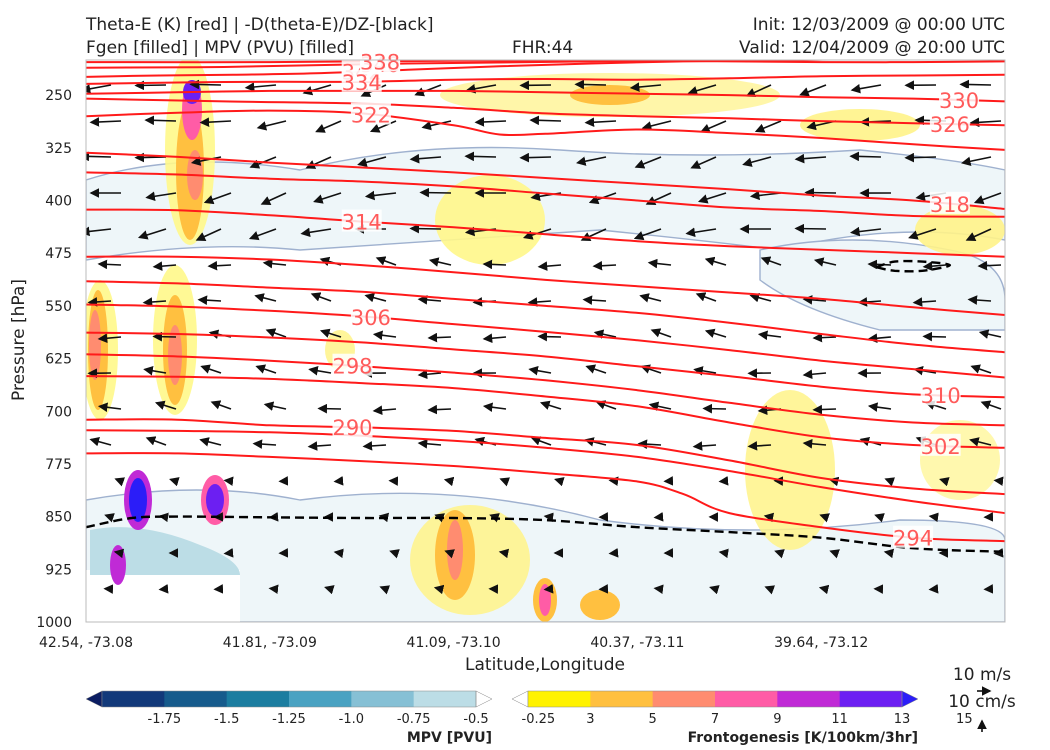 This screenshot has height=750, width=1050. What do you see at coordinates (58, 307) in the screenshot?
I see `y-tick-label: 550` at bounding box center [58, 307].